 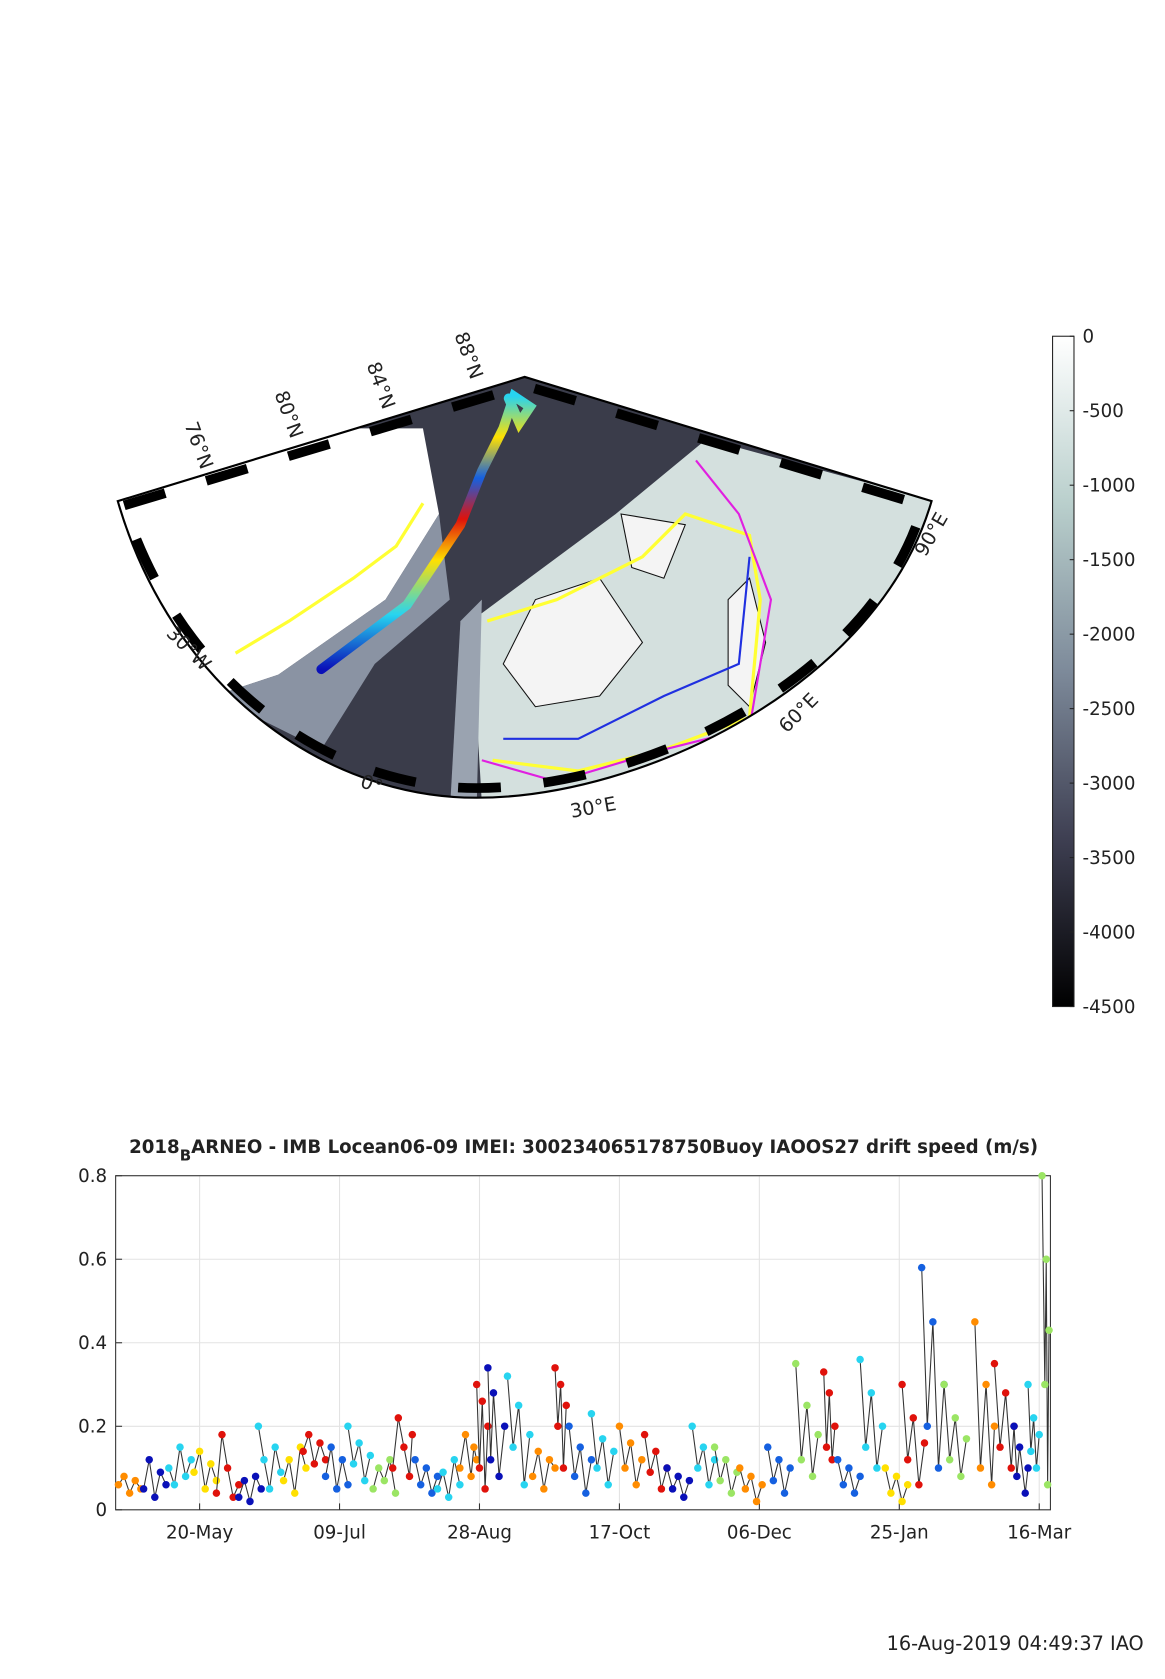 I want to click on colorbar-label: -2500, so click(x=1109, y=709).